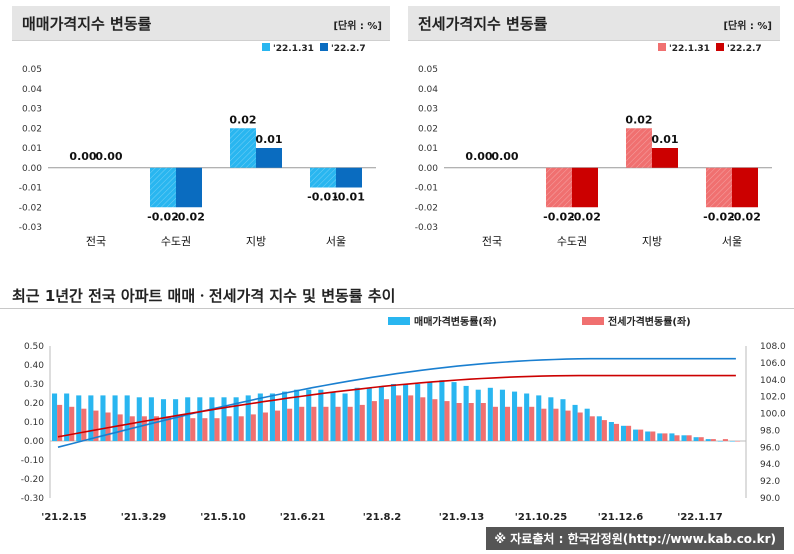  I want to click on sale-ytick-label: -0.02, so click(30, 208).